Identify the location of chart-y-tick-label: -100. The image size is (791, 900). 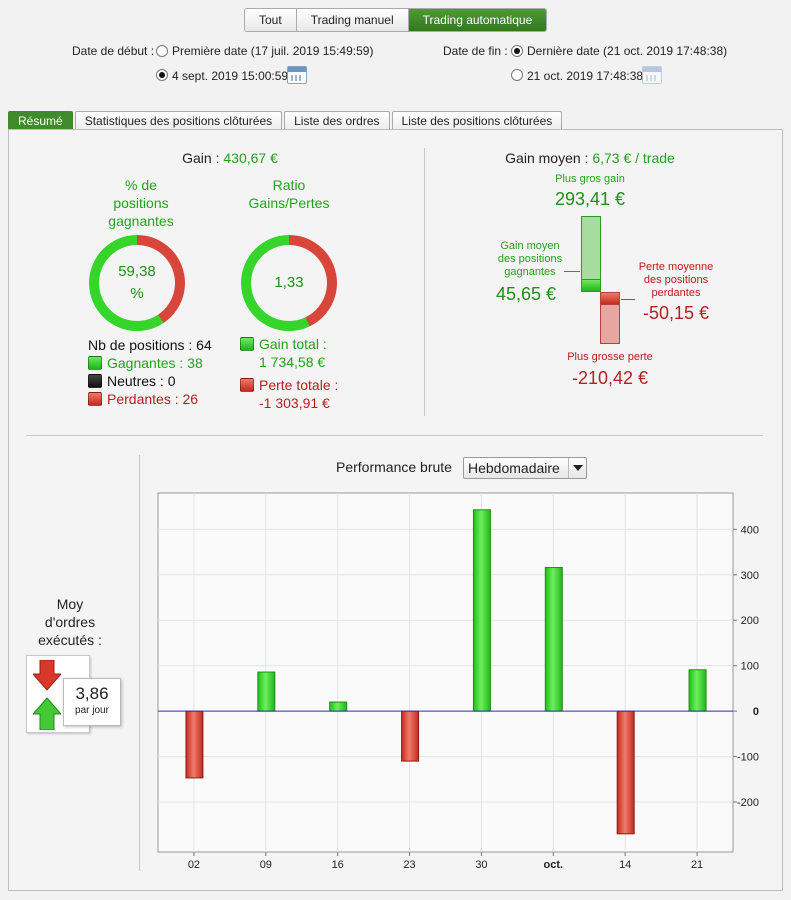
(748, 758).